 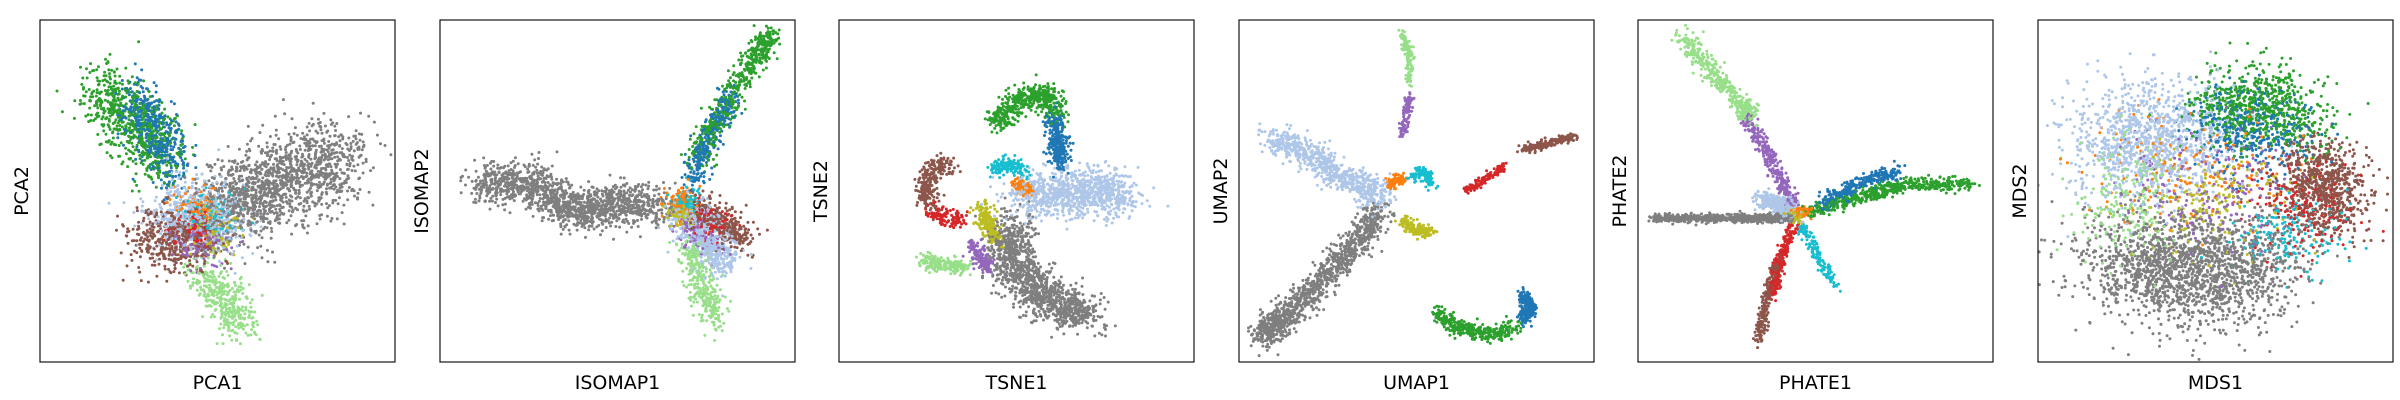 What do you see at coordinates (188, 201) in the screenshot?
I see `scatter-point-cyan` at bounding box center [188, 201].